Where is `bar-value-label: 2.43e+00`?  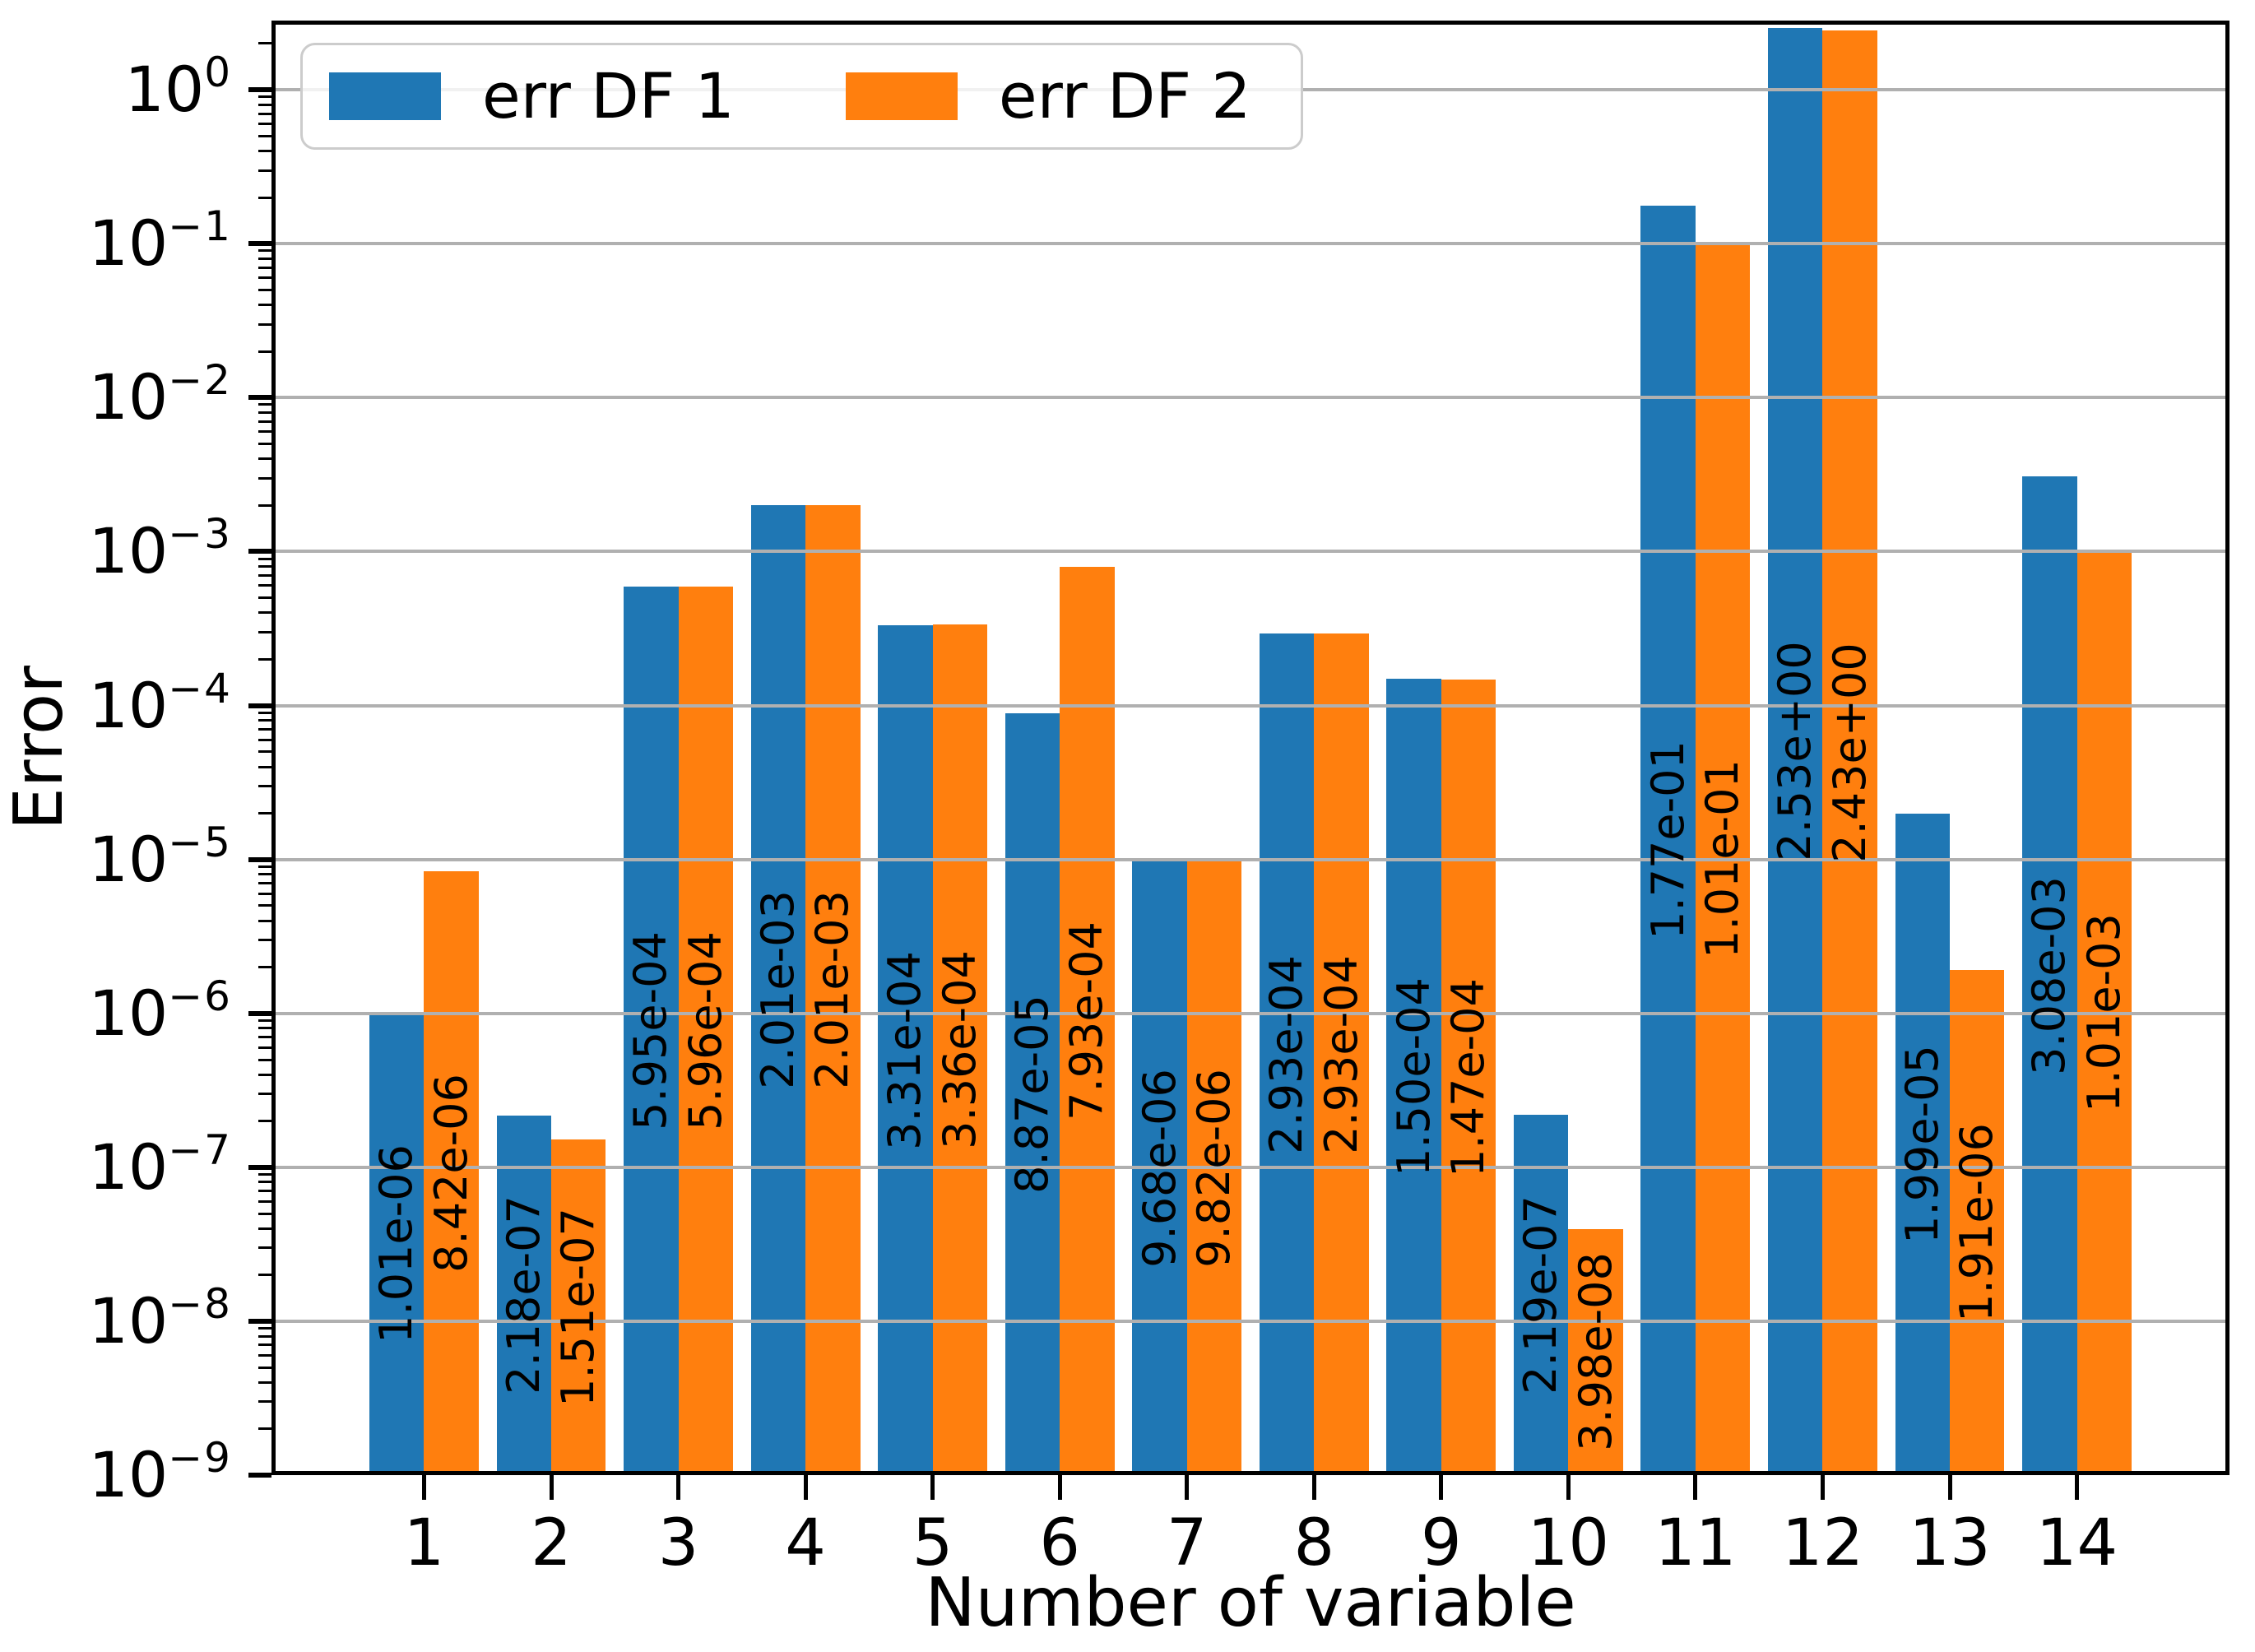 bar-value-label: 2.43e+00 is located at coordinates (1849, 753).